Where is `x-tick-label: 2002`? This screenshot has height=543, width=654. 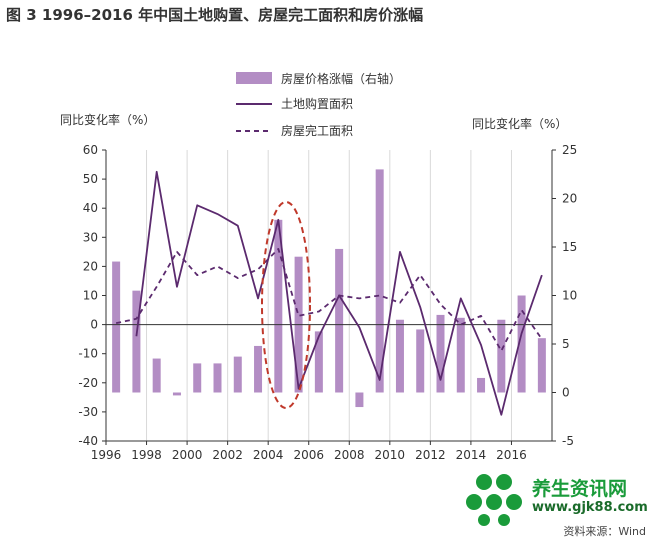 x-tick-label: 2002 is located at coordinates (227, 455).